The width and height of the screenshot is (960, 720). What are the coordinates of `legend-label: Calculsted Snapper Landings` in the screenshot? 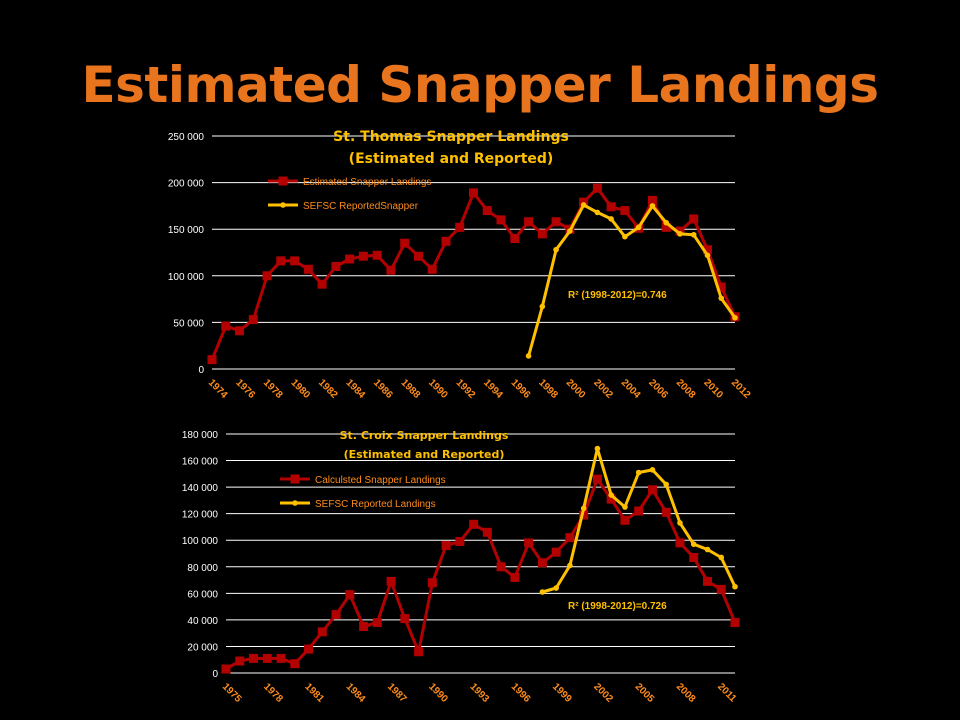 It's located at (380, 480).